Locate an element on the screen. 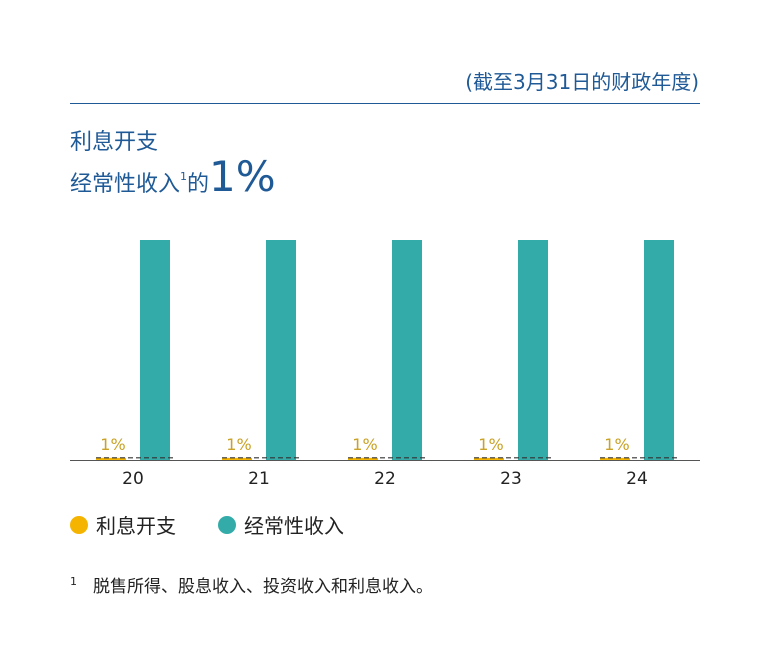 This screenshot has width=769, height=663. chart-title-line1: 利息开支 is located at coordinates (114, 142).